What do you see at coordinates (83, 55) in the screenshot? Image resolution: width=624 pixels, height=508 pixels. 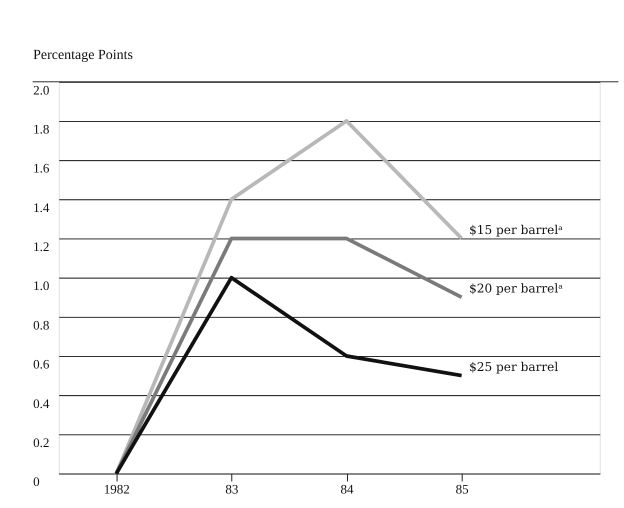 I see `y-axis-title: Percentage Points` at bounding box center [83, 55].